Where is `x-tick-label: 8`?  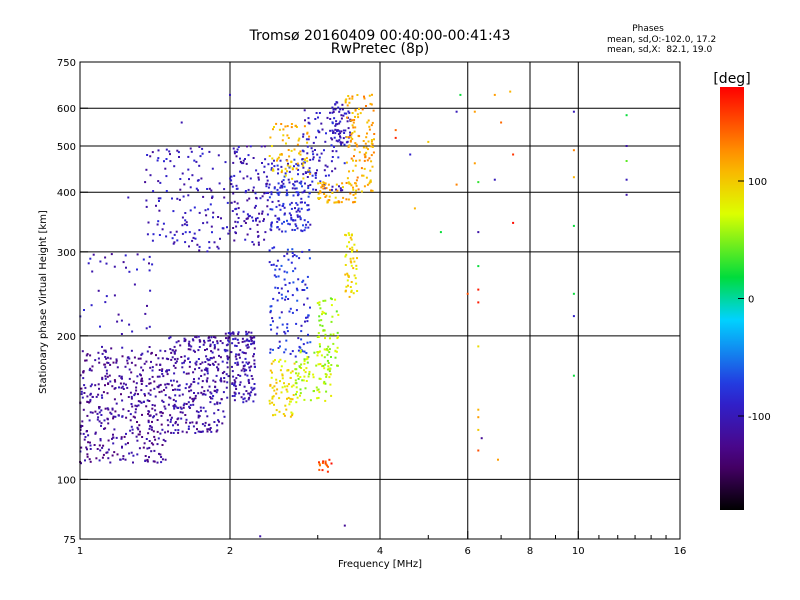 x-tick-label: 8 is located at coordinates (530, 551).